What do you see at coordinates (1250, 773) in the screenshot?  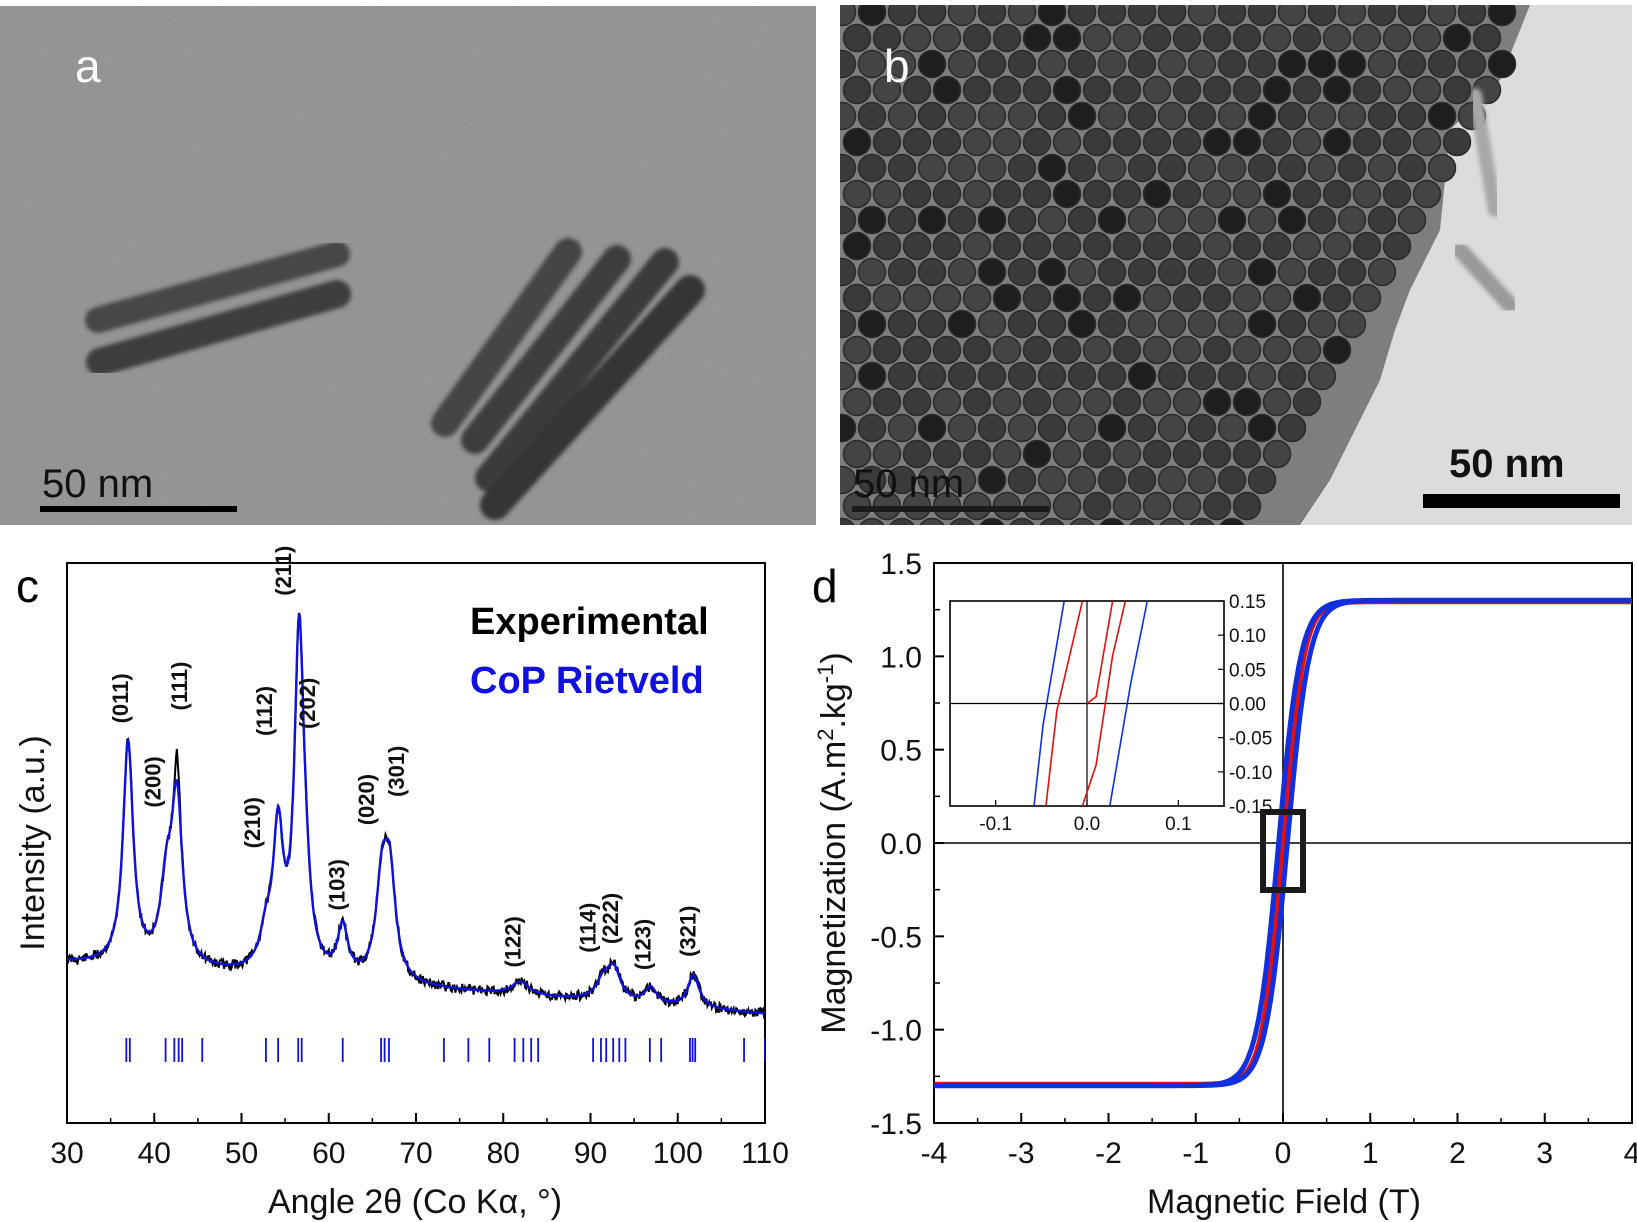 I see `inset-y-tick-label: -0.10` at bounding box center [1250, 773].